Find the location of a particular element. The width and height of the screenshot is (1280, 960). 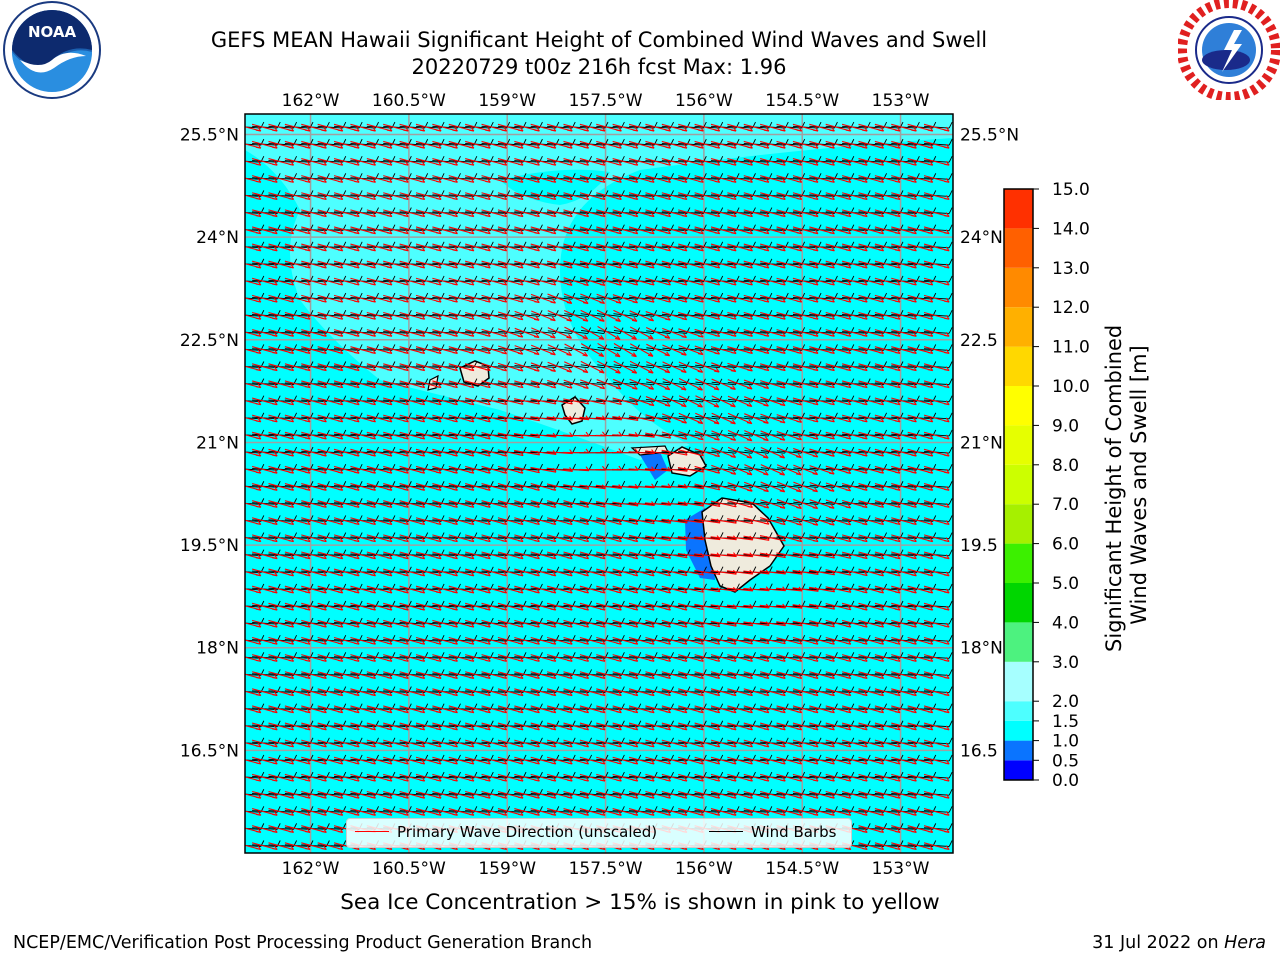

noaa-logo-text: NOAA is located at coordinates (52, 32).